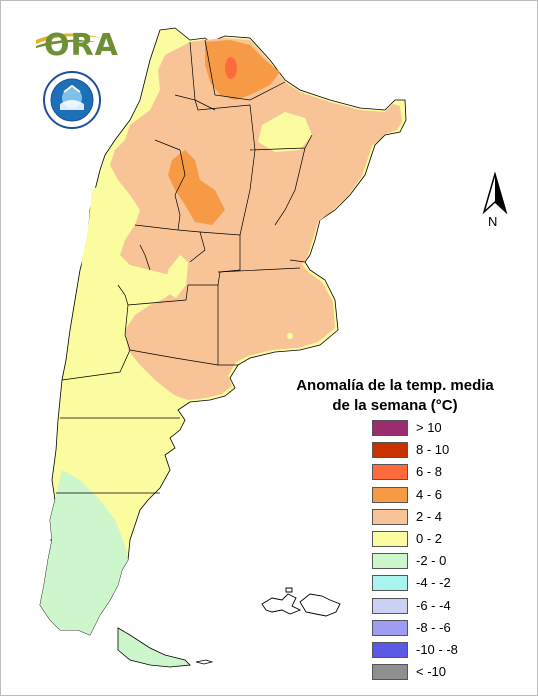 This screenshot has height=696, width=538. What do you see at coordinates (301, 602) in the screenshot?
I see `malvinas-islands` at bounding box center [301, 602].